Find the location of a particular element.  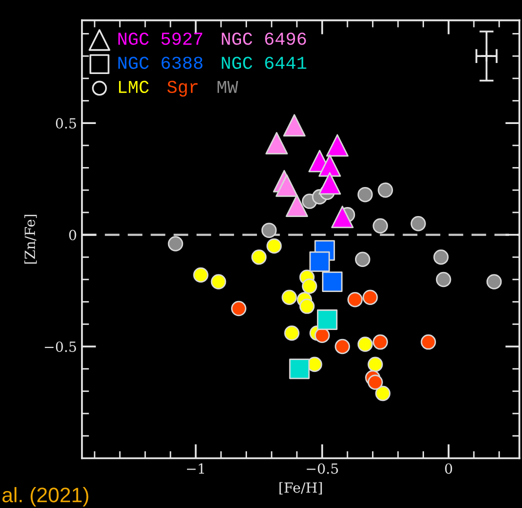

text: NGC 6441 is located at coordinates (264, 62).